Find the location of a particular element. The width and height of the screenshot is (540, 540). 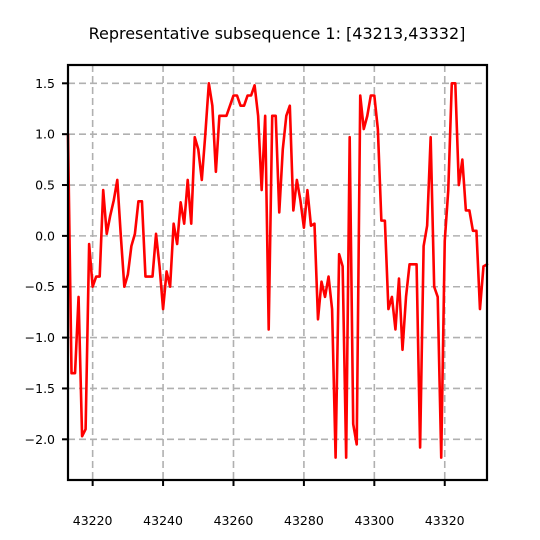

x-tick-label: 43260 is located at coordinates (234, 520).